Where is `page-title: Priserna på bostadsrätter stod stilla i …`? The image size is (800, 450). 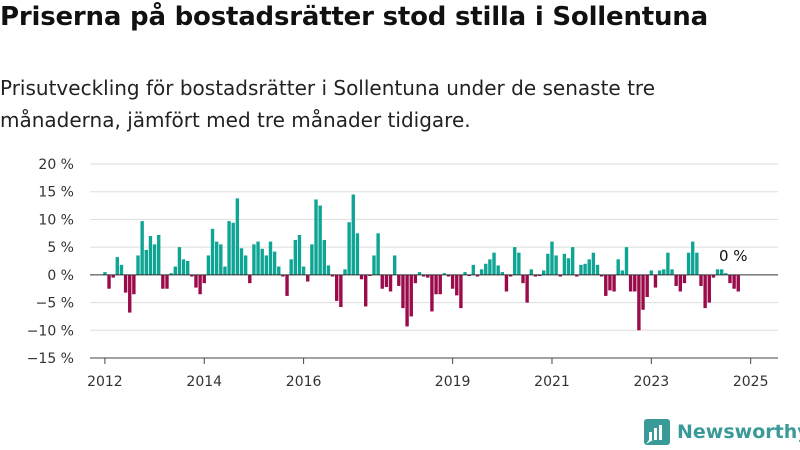
page-title: Priserna på bostadsrätter stod stilla i … is located at coordinates (354, 17).